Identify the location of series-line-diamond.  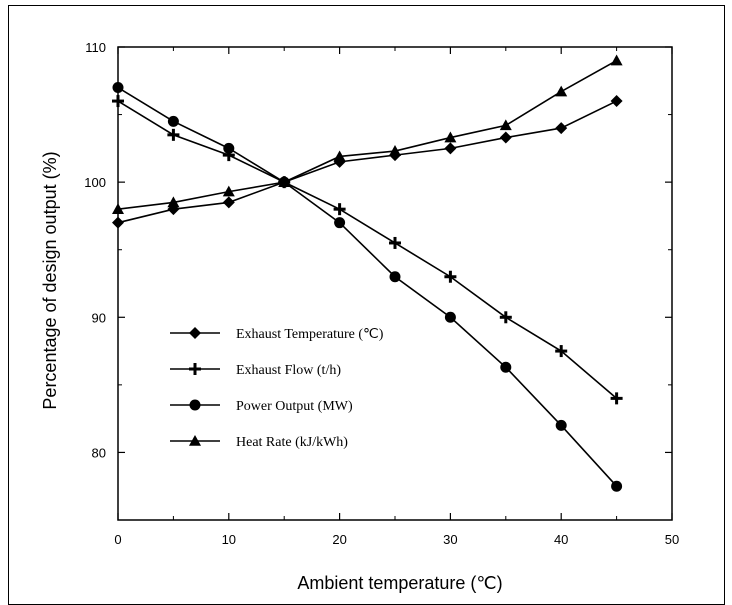
(367, 162).